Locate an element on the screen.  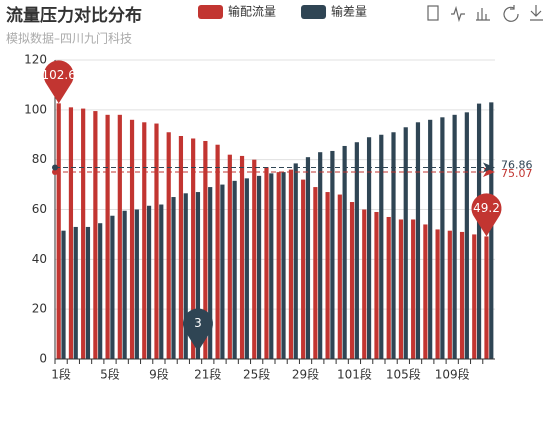
mark-label: 102.6 is located at coordinates (59, 75).